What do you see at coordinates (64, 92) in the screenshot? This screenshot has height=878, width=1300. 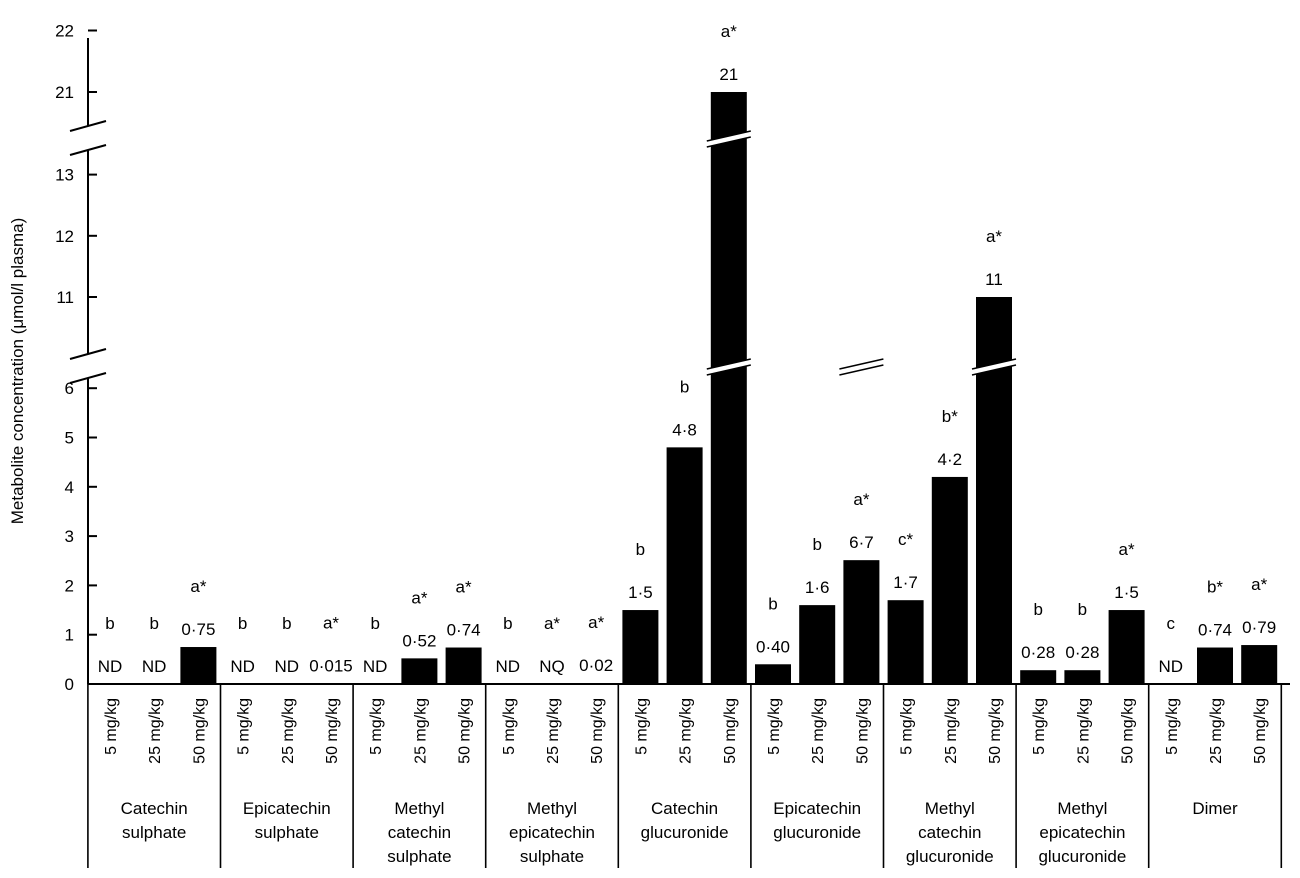 I see `y-tick-label: 21` at bounding box center [64, 92].